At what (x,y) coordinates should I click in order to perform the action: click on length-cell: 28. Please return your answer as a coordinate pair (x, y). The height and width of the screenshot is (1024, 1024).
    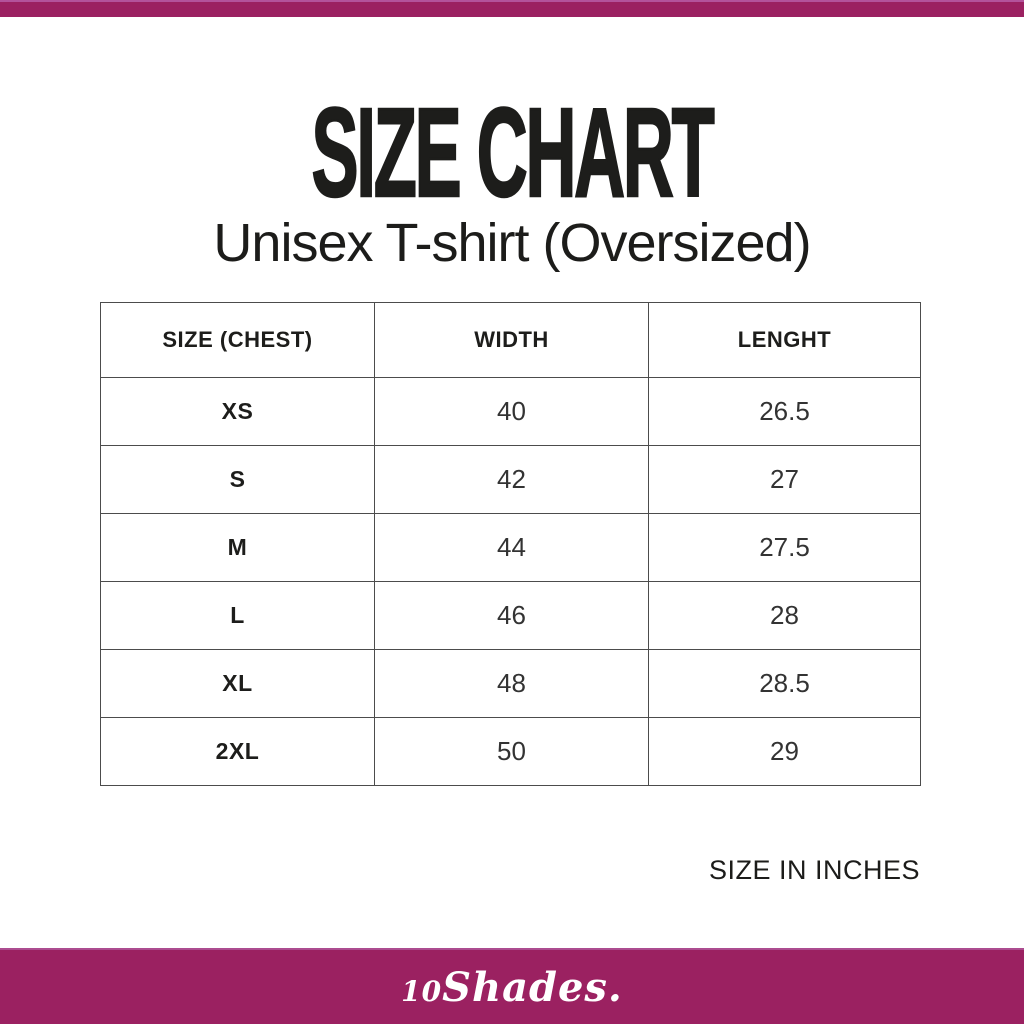
    Looking at the image, I should click on (784, 615).